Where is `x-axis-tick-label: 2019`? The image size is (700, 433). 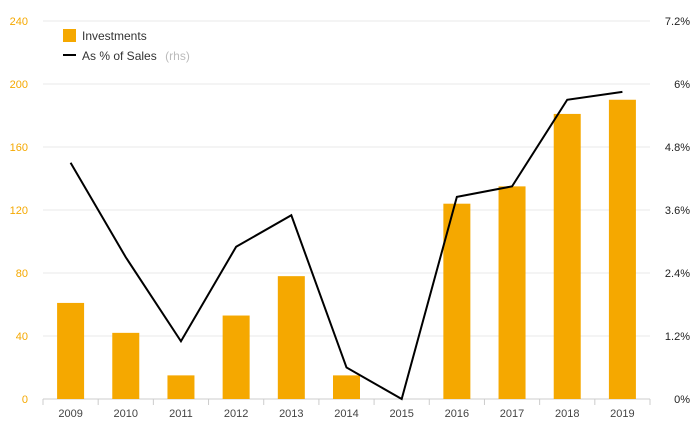 x-axis-tick-label: 2019 is located at coordinates (622, 414).